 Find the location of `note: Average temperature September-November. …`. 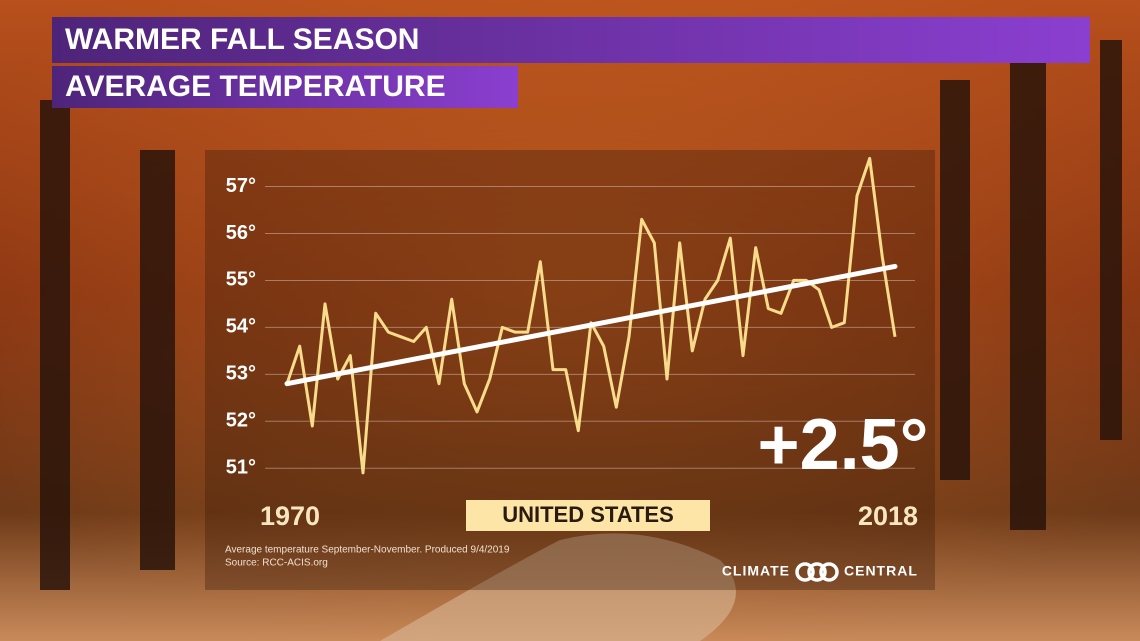

note: Average temperature September-November. … is located at coordinates (367, 550).